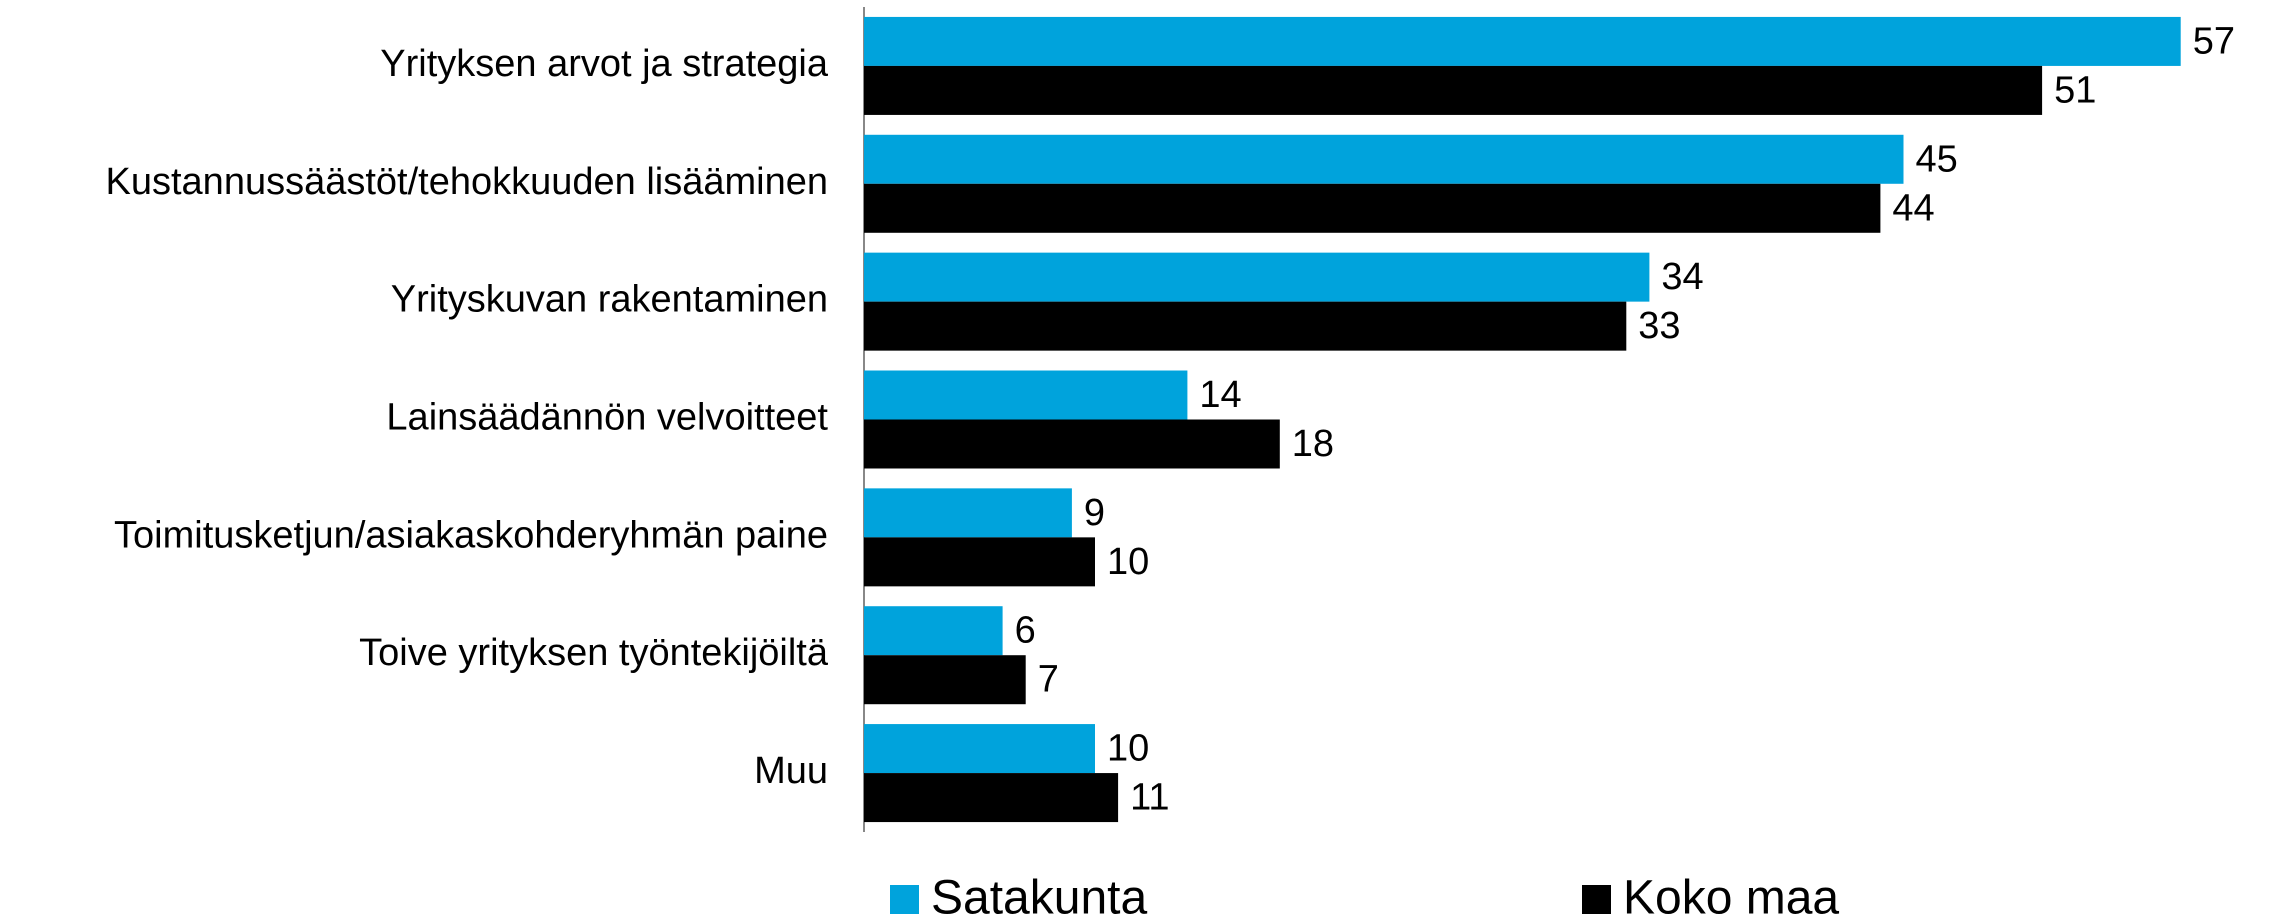 The width and height of the screenshot is (2269, 921). Describe the element at coordinates (791, 771) in the screenshot. I see `category-label: Muu` at that location.